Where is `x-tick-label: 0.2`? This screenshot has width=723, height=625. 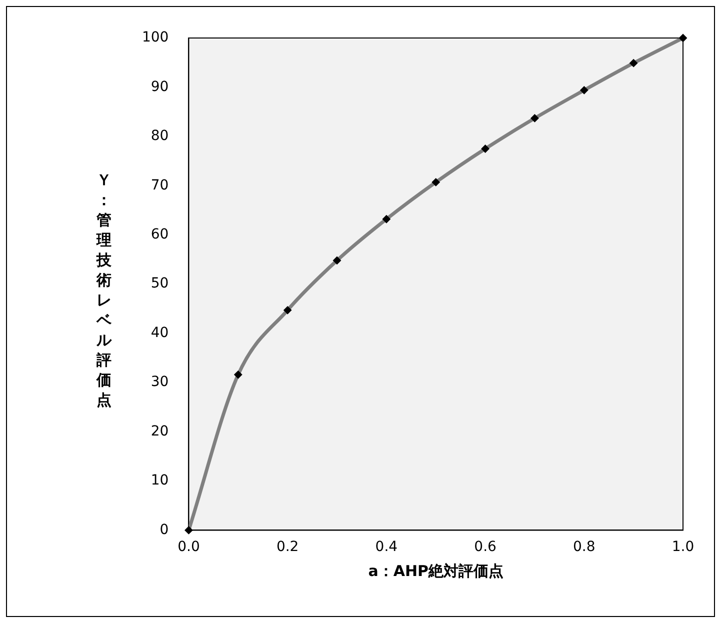 x-tick-label: 0.2 is located at coordinates (287, 547).